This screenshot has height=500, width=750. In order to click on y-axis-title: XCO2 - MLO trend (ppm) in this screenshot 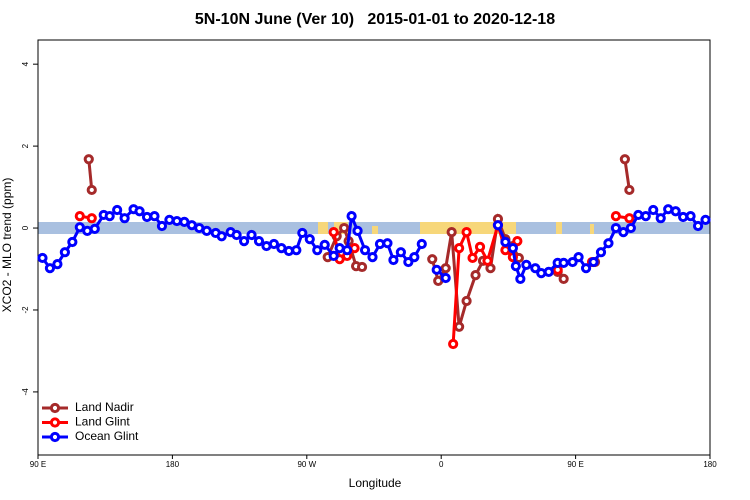, I will do `click(7, 245)`.